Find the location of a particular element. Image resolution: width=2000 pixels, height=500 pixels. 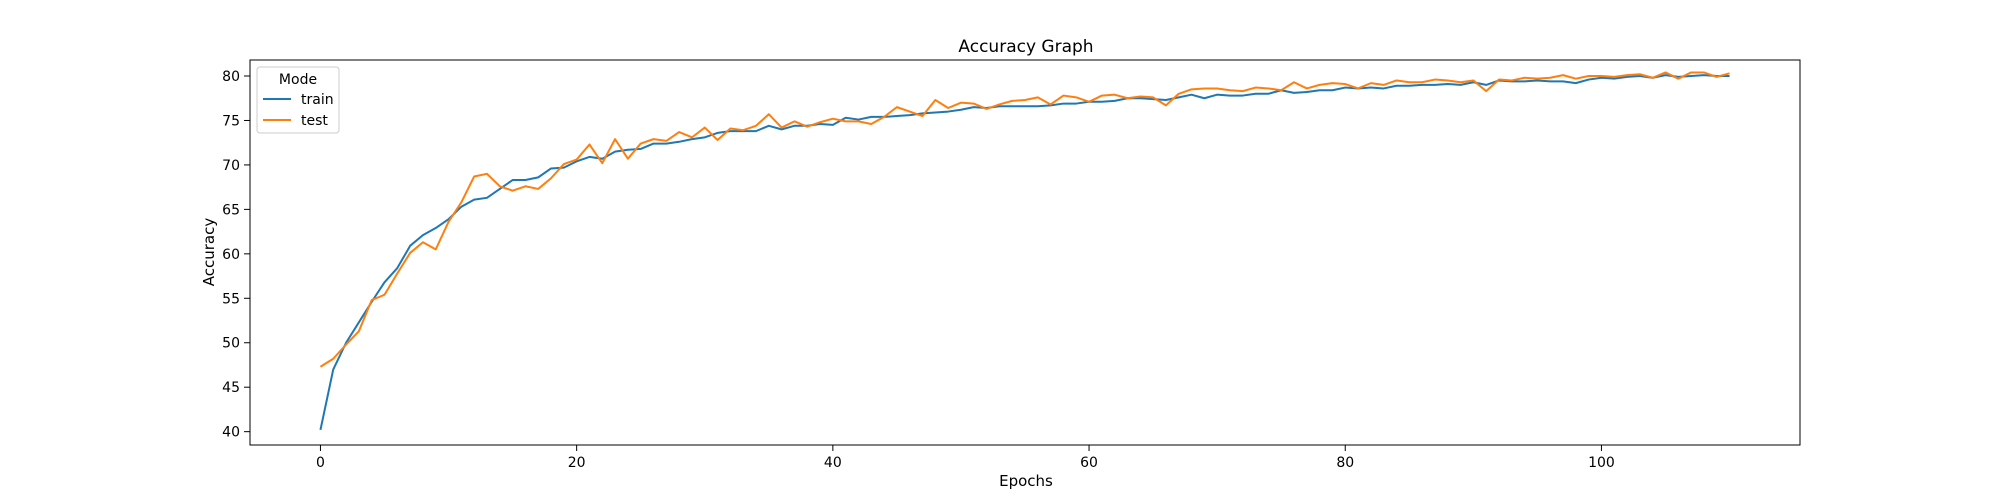

y-tick-label: 70 is located at coordinates (231, 166).